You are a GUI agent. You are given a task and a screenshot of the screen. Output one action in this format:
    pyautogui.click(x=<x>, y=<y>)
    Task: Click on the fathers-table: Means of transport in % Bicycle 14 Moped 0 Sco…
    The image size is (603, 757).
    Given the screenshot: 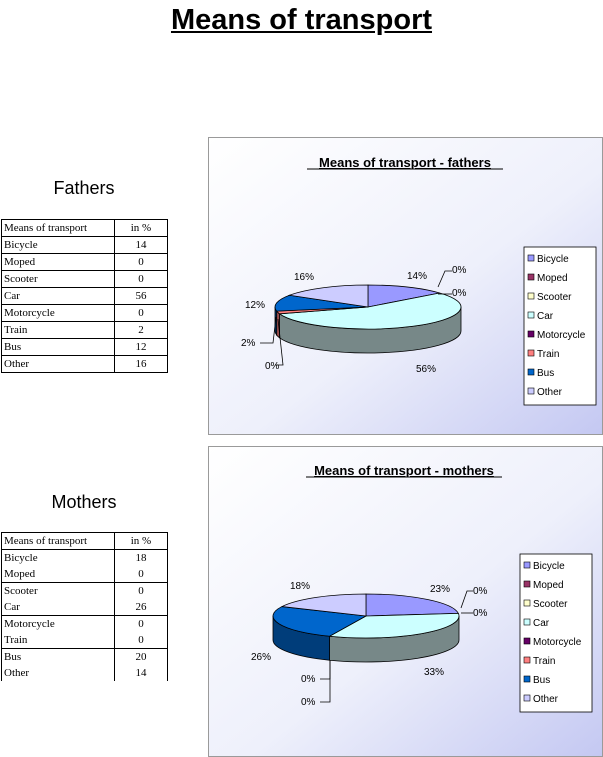 What is the action you would take?
    pyautogui.click(x=84, y=296)
    